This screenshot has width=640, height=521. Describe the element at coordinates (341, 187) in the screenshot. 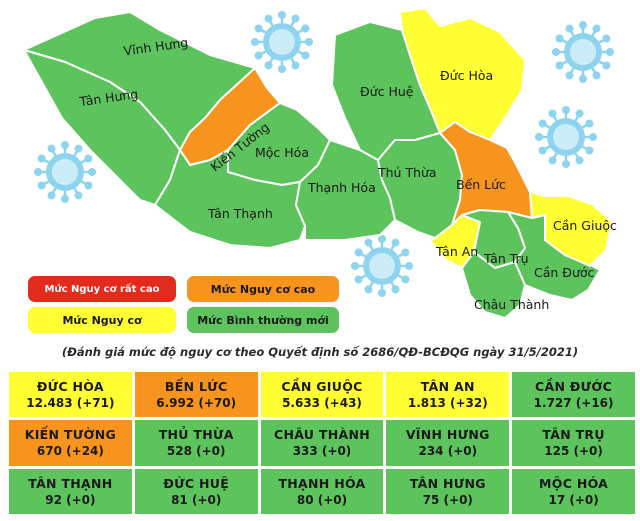

I see `map-label-thanh-hoa: Thạnh Hóa` at that location.